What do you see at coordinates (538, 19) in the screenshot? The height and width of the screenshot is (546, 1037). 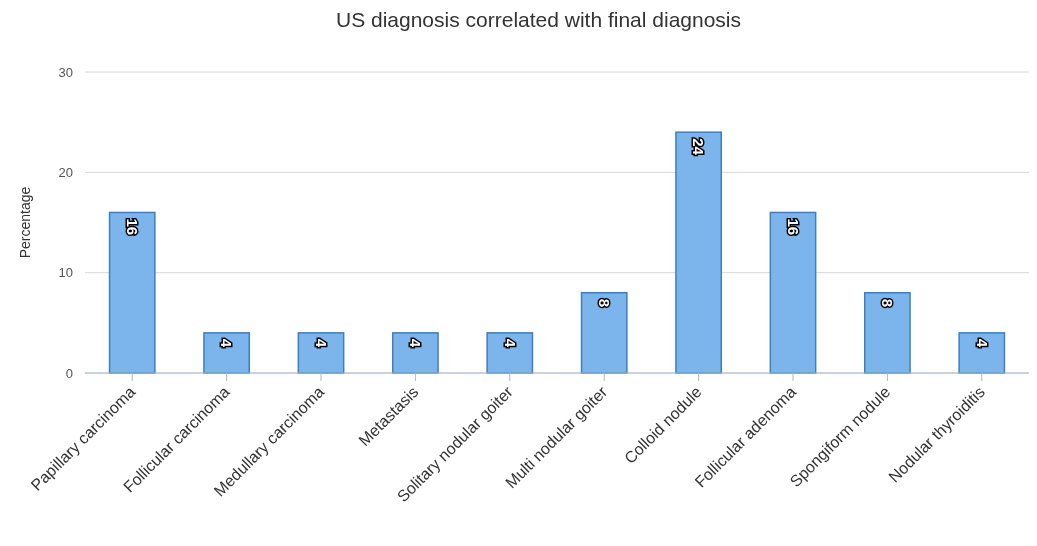 I see `chart-title: US diagnosis correlated with final diagnosis` at bounding box center [538, 19].